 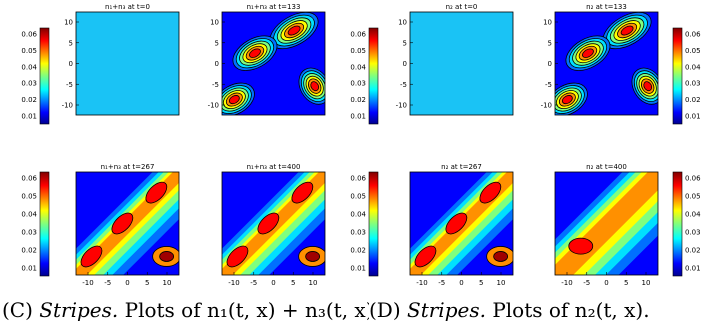 What do you see at coordinates (128, 167) in the screenshot?
I see `panel-title: n₁+n₃ at t=267` at bounding box center [128, 167].